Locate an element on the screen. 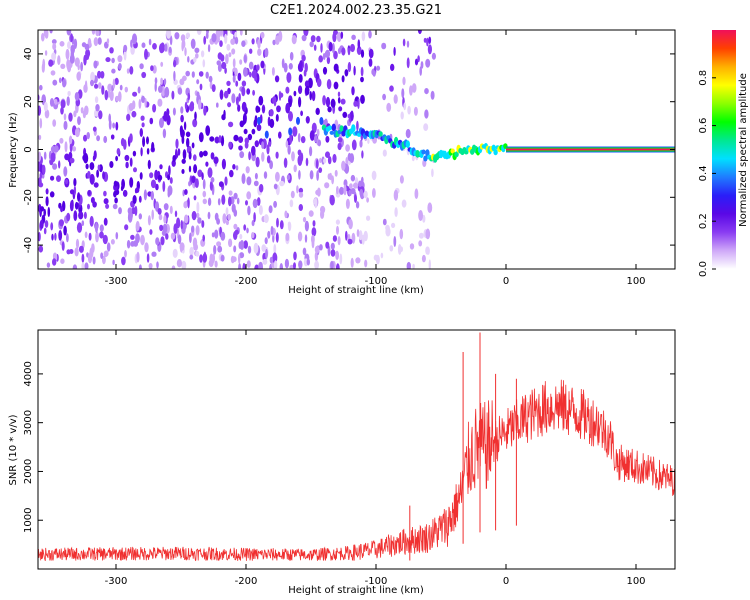  snr-y-tick-label: 3000 is located at coordinates (28, 422).